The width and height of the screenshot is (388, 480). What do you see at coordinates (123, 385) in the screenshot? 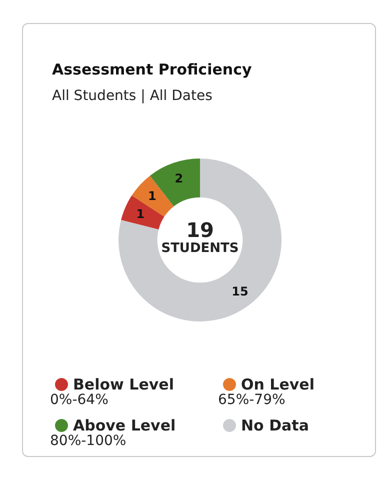
I see `legend-label: Below Level` at bounding box center [123, 385].